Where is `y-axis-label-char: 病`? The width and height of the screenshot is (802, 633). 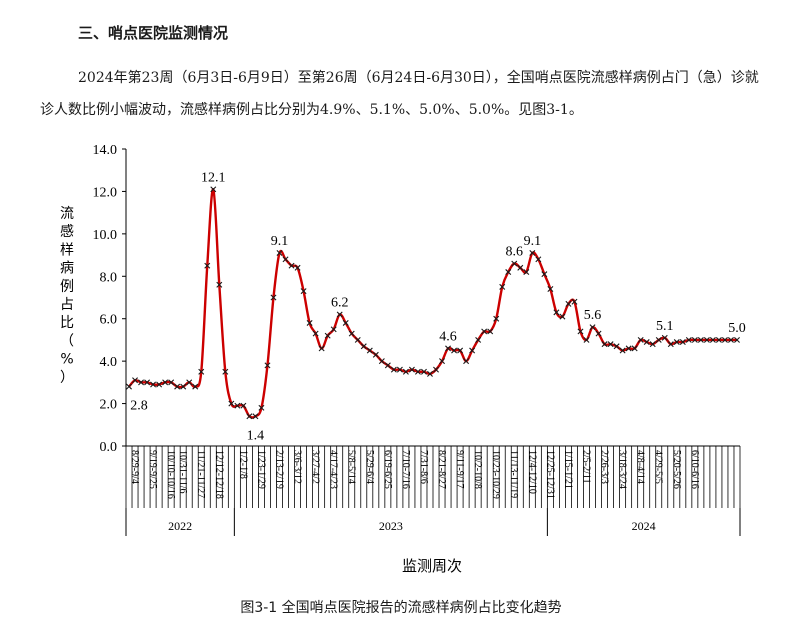 y-axis-label-char: 病 is located at coordinates (67, 269).